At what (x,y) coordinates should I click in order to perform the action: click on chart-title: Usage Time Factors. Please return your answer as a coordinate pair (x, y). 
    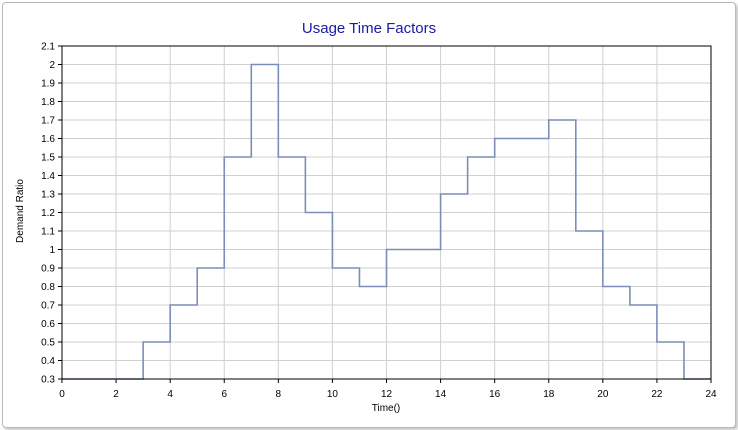
    Looking at the image, I should click on (369, 28).